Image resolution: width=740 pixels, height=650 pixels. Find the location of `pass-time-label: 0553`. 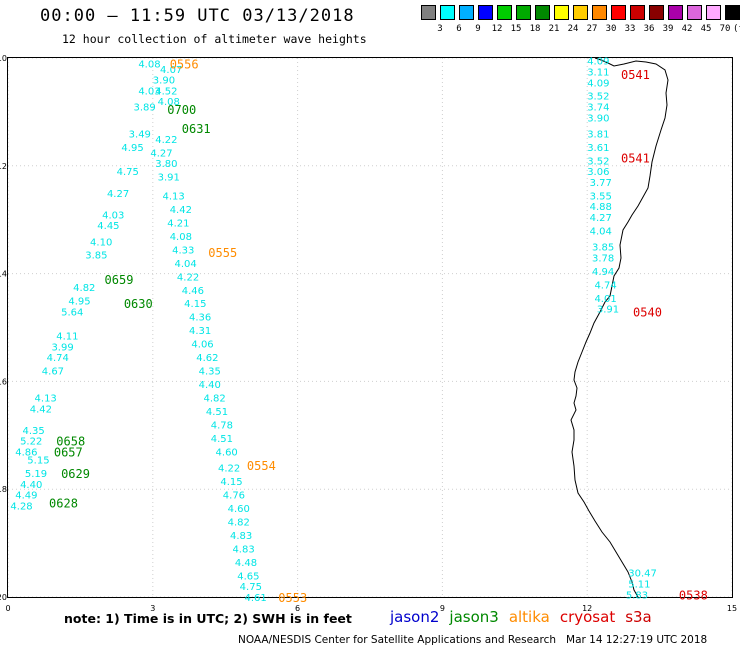

pass-time-label: 0553 is located at coordinates (292, 598).